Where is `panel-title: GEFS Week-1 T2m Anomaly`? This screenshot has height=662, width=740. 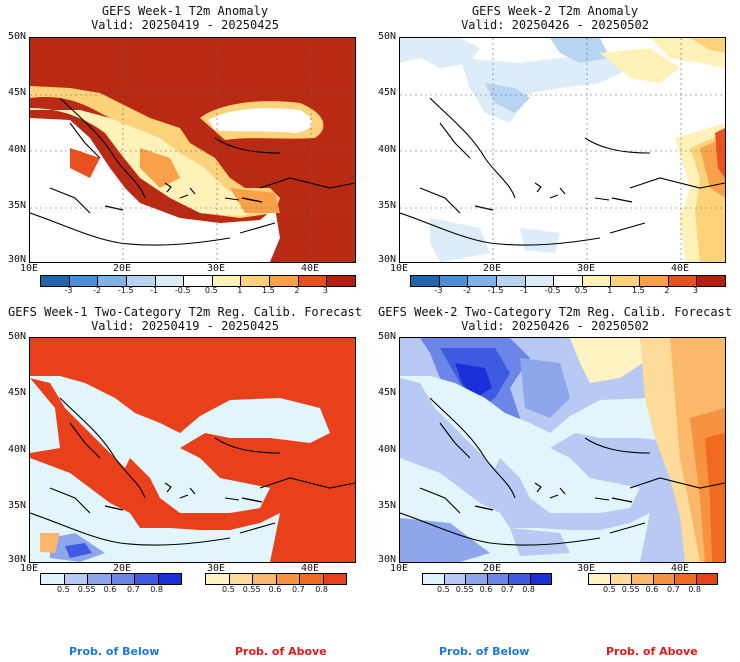 panel-title: GEFS Week-1 T2m Anomaly is located at coordinates (185, 11).